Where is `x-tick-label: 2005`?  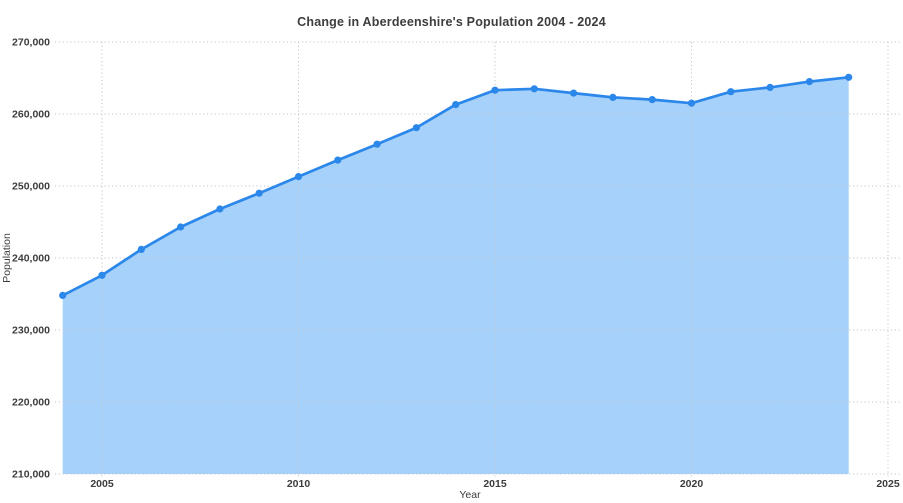 x-tick-label: 2005 is located at coordinates (102, 484).